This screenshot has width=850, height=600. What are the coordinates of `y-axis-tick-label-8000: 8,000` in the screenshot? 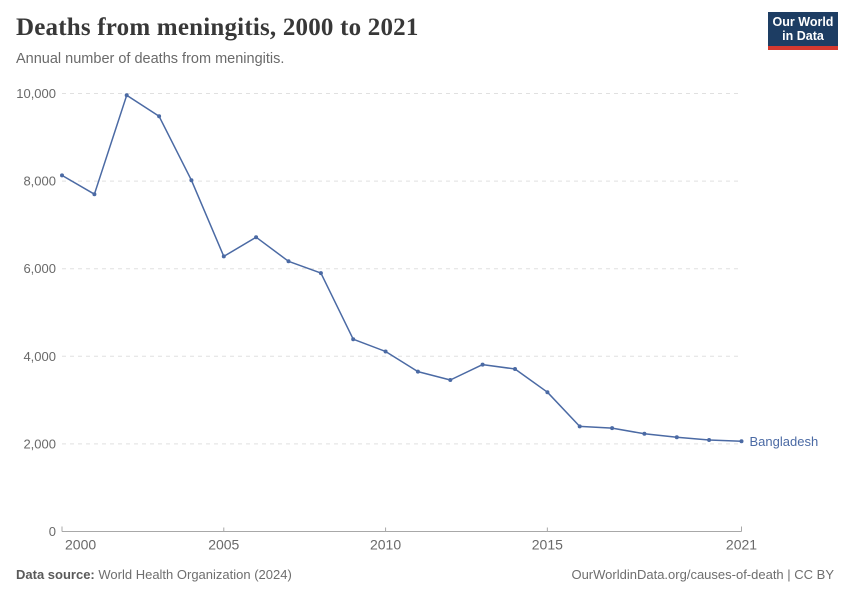 It's located at (39, 181).